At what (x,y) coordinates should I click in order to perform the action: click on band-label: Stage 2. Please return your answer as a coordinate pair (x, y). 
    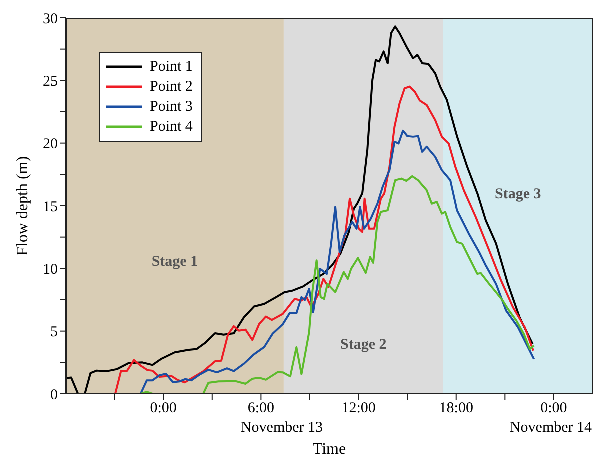
    Looking at the image, I should click on (363, 344).